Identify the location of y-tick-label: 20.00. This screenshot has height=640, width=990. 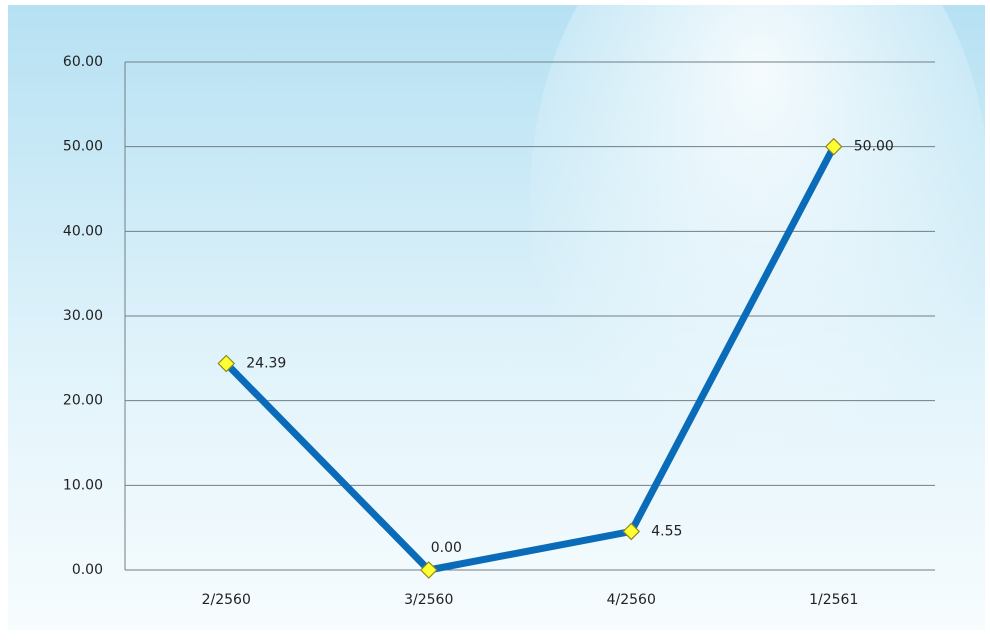
(83, 401).